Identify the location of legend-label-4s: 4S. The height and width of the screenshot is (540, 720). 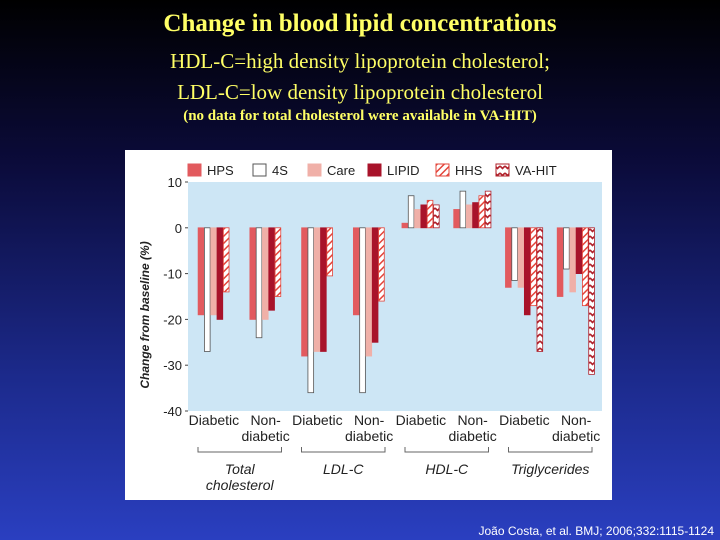
(280, 170).